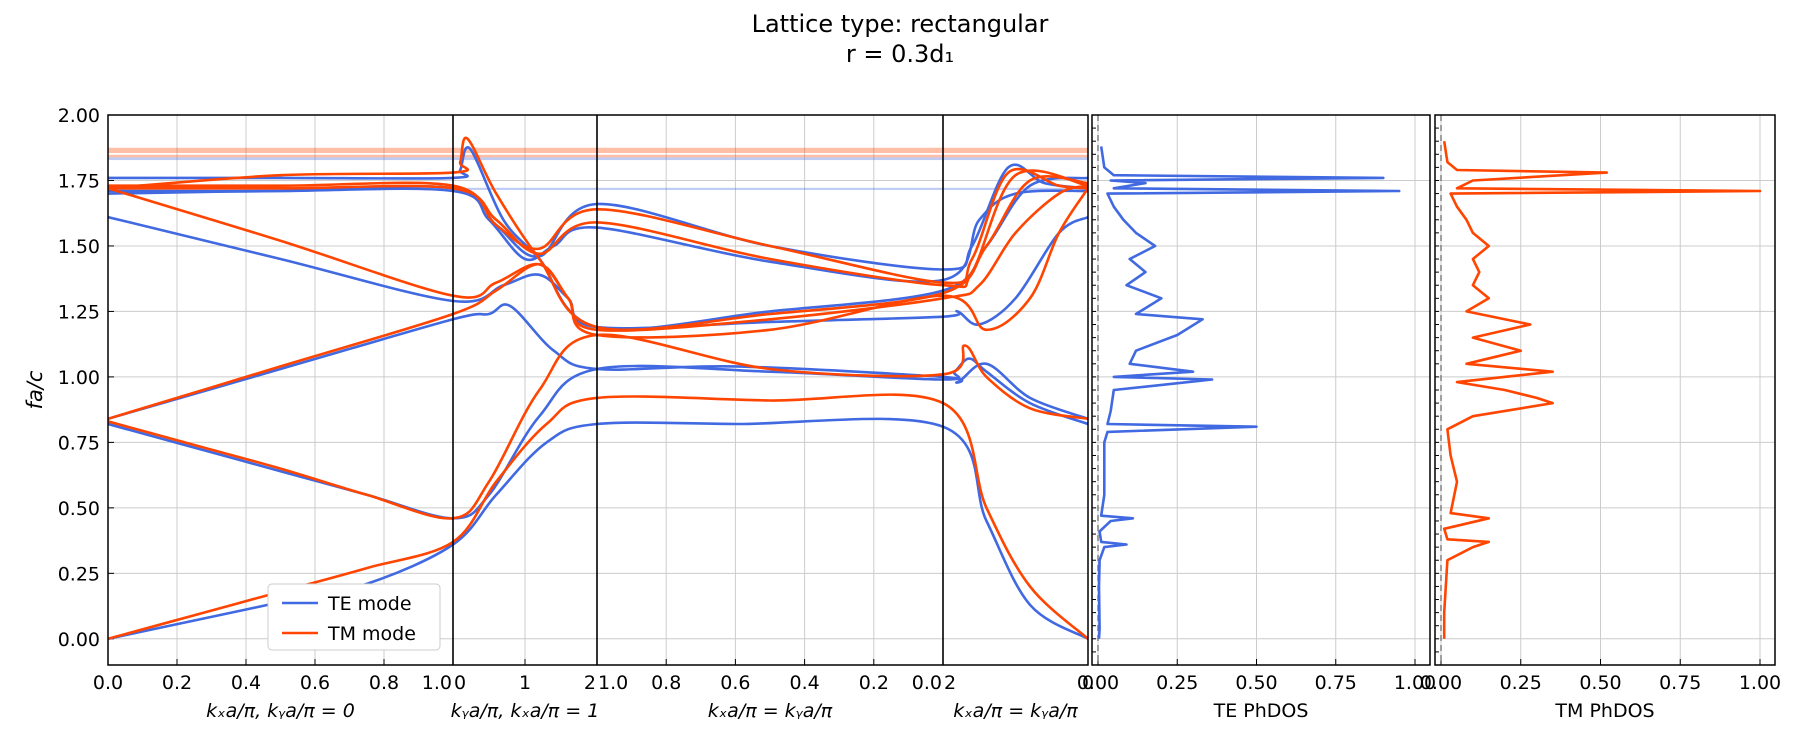 This screenshot has height=750, width=1800. Describe the element at coordinates (79, 640) in the screenshot. I see `y-tick-label: 0.00` at that location.